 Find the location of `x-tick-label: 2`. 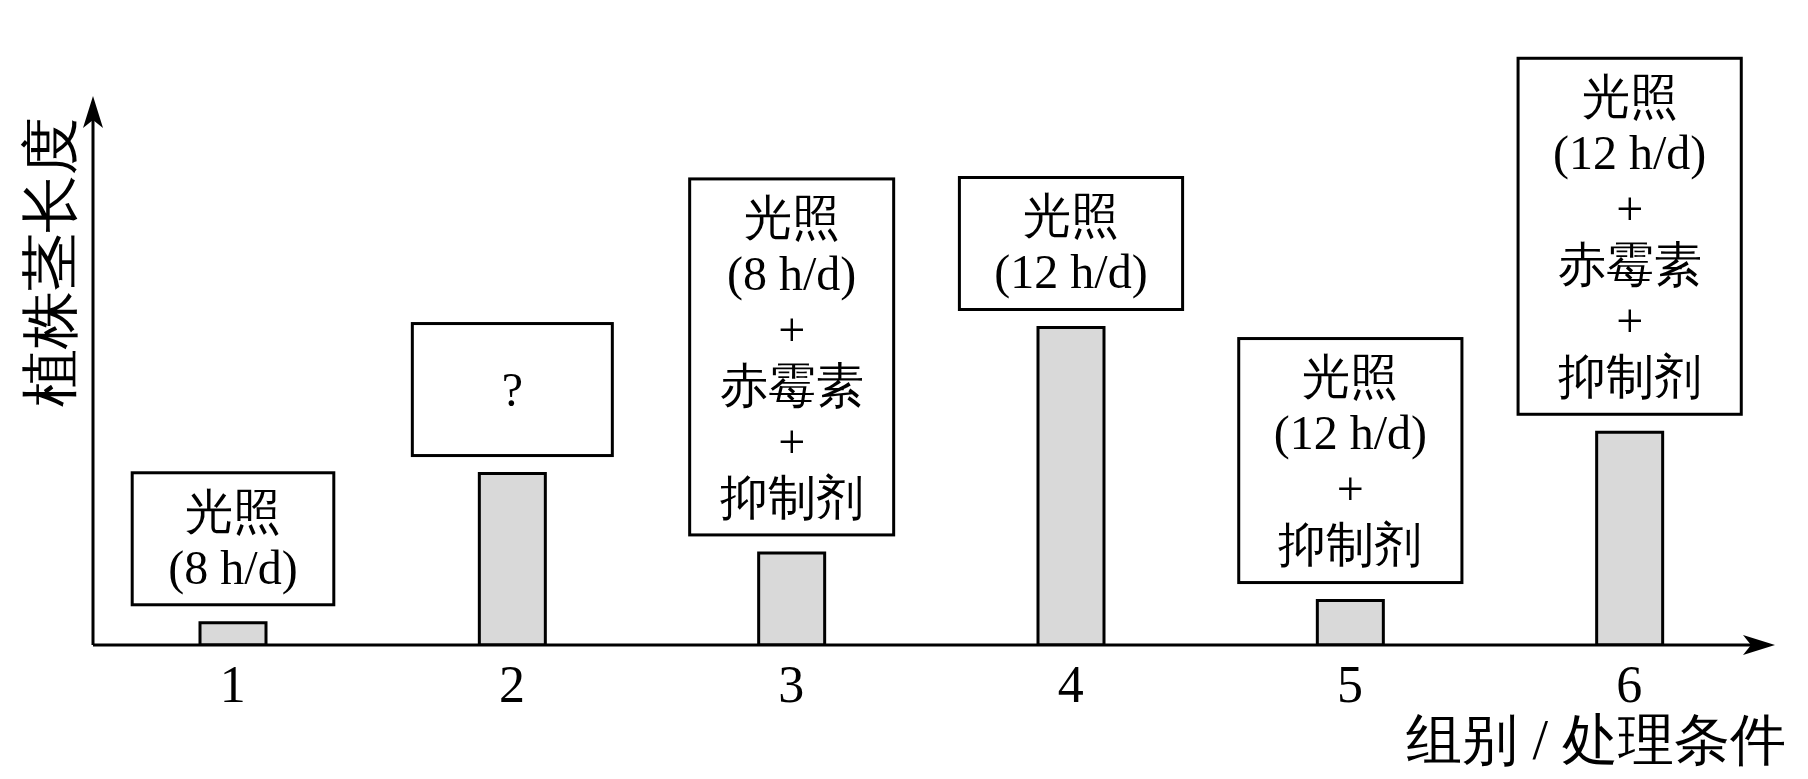

x-tick-label: 2 is located at coordinates (512, 684).